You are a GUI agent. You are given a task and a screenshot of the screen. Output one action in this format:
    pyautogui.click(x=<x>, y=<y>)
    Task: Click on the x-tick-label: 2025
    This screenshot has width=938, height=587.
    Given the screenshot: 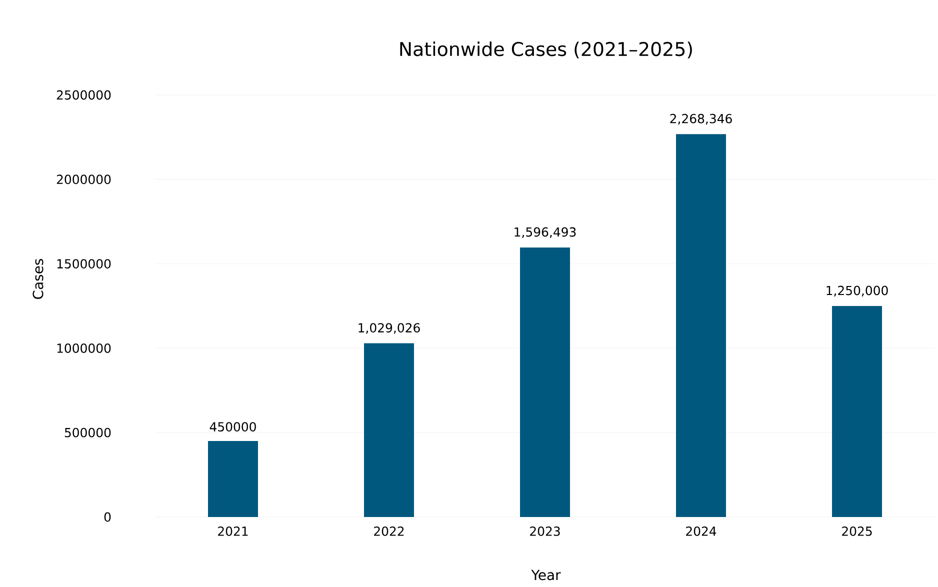 What is the action you would take?
    pyautogui.click(x=857, y=531)
    